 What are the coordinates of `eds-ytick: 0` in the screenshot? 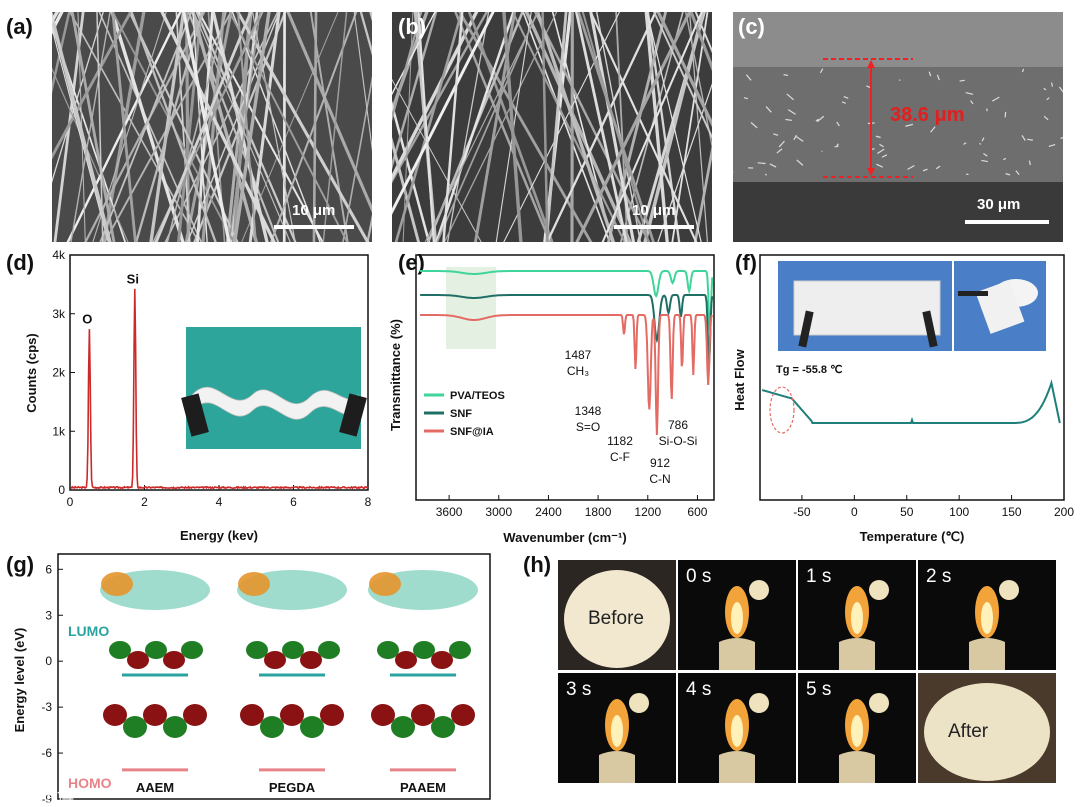 It's located at (61, 490).